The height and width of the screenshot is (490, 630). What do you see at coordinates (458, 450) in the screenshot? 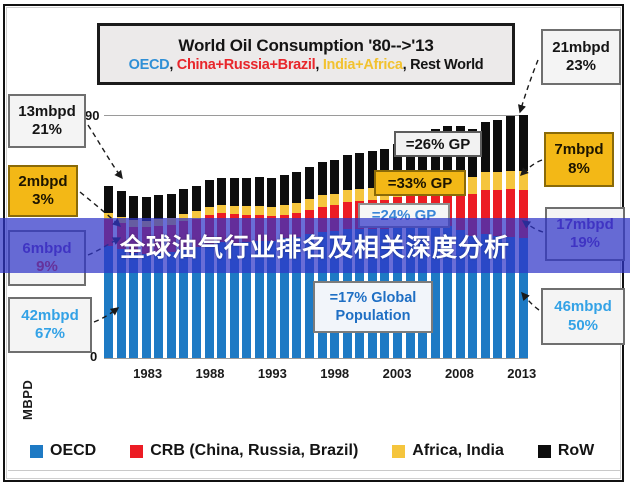
I see `legend-label: Africa, India` at bounding box center [458, 450].